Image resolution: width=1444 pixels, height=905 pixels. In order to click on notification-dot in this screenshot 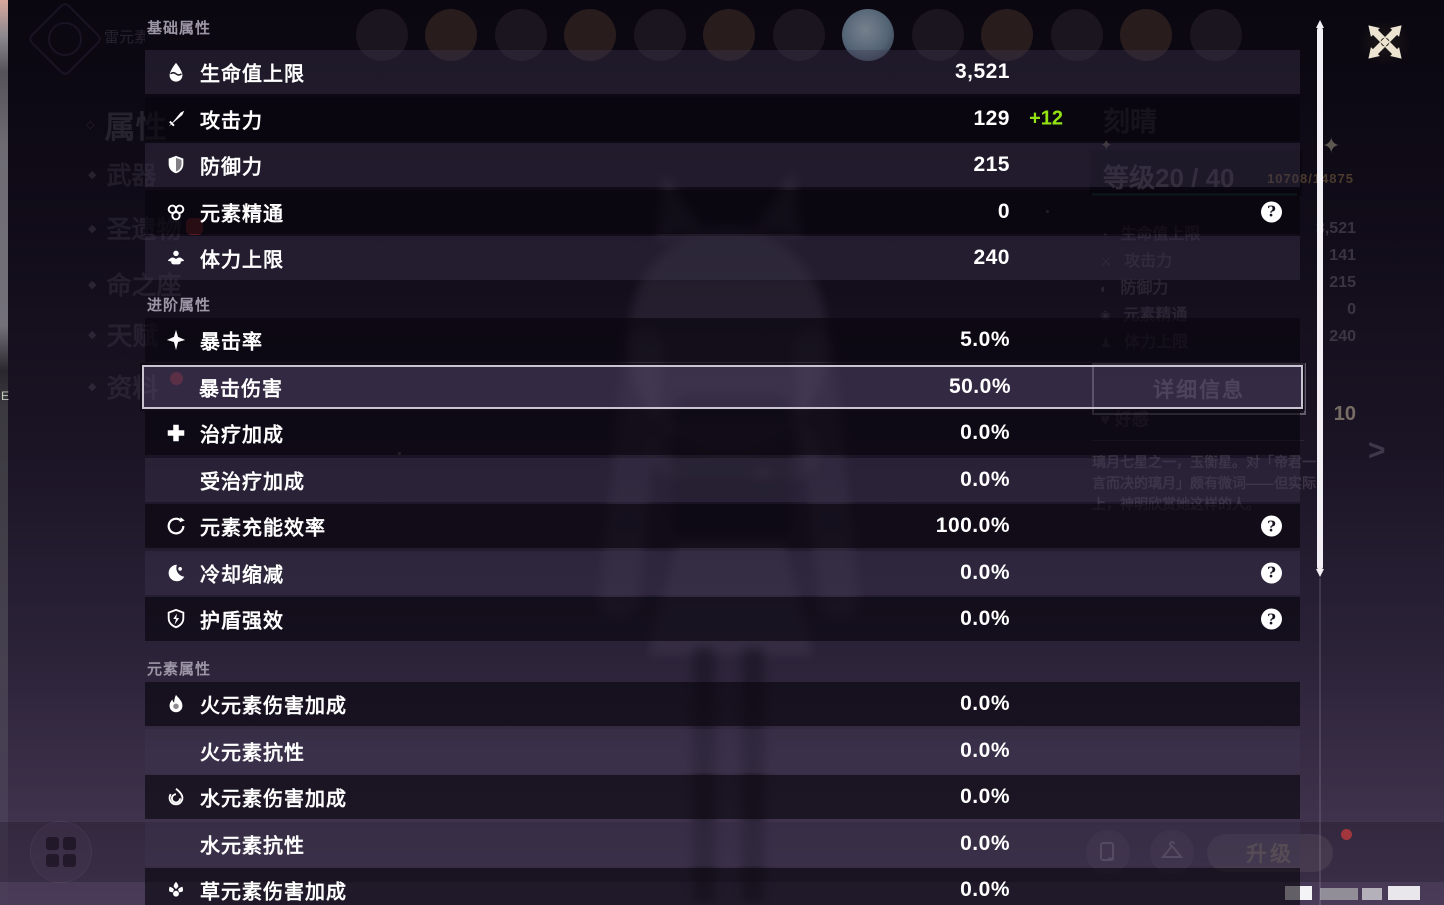, I will do `click(1346, 834)`.